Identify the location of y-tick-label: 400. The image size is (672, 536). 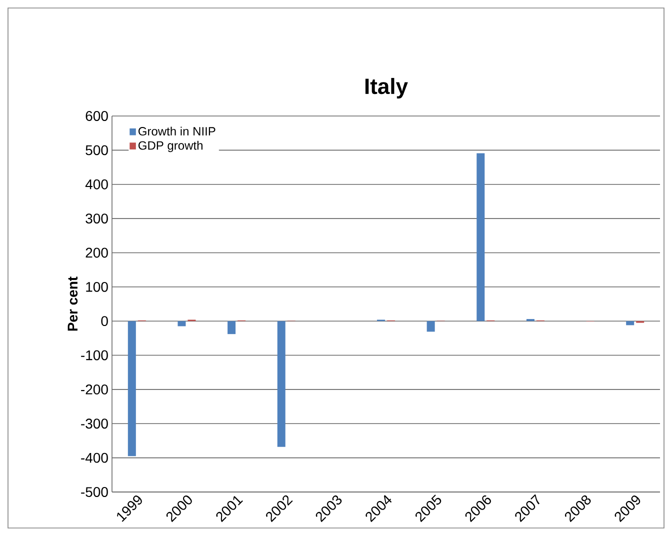
(96, 184).